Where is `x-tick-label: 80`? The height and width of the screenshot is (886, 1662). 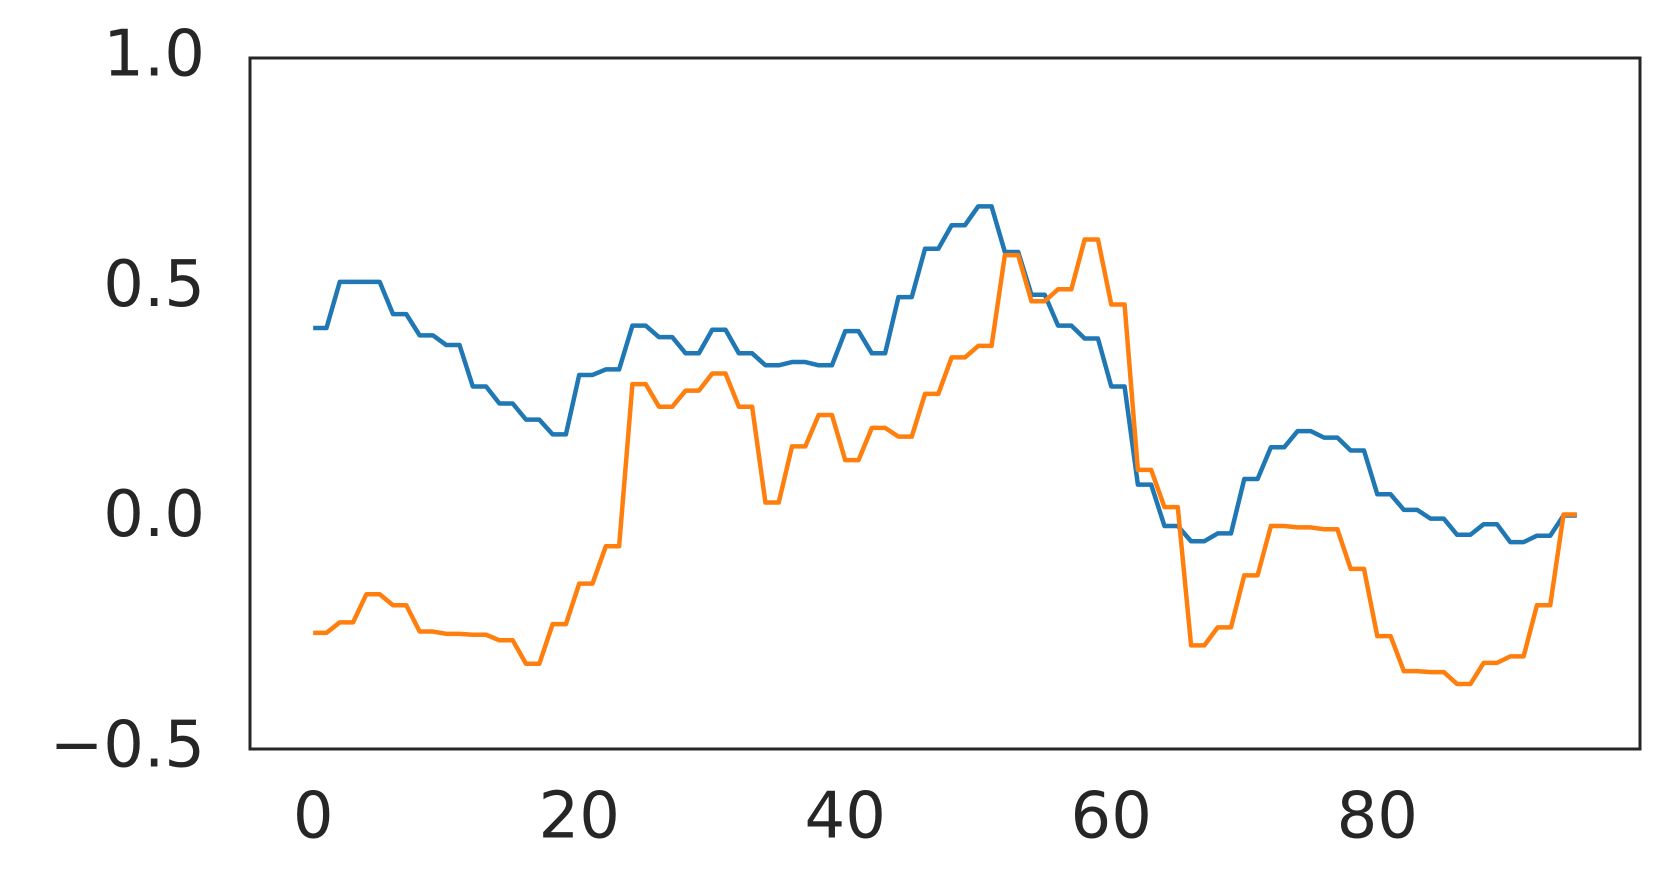
x-tick-label: 80 is located at coordinates (1377, 817).